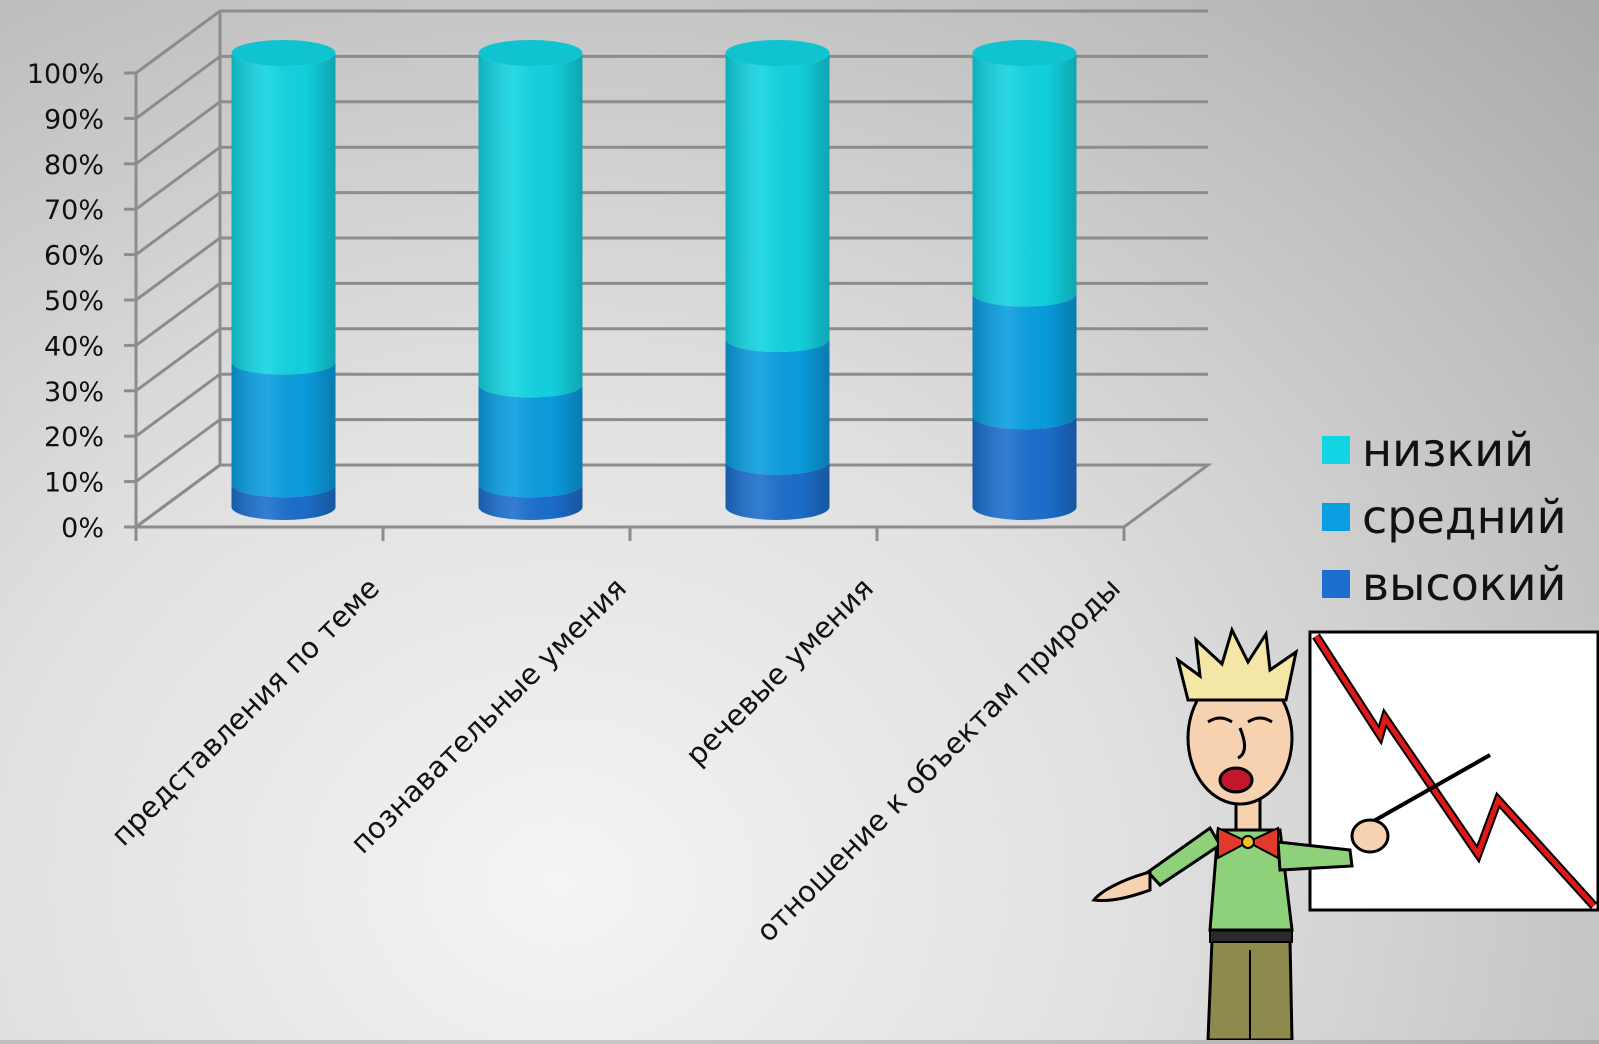 This screenshot has width=1599, height=1044. What do you see at coordinates (74, 210) in the screenshot?
I see `y-tick-label: 70%` at bounding box center [74, 210].